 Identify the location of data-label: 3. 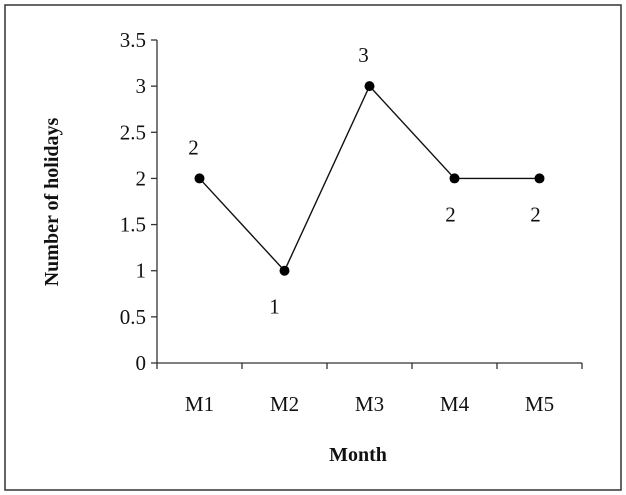
(363, 55).